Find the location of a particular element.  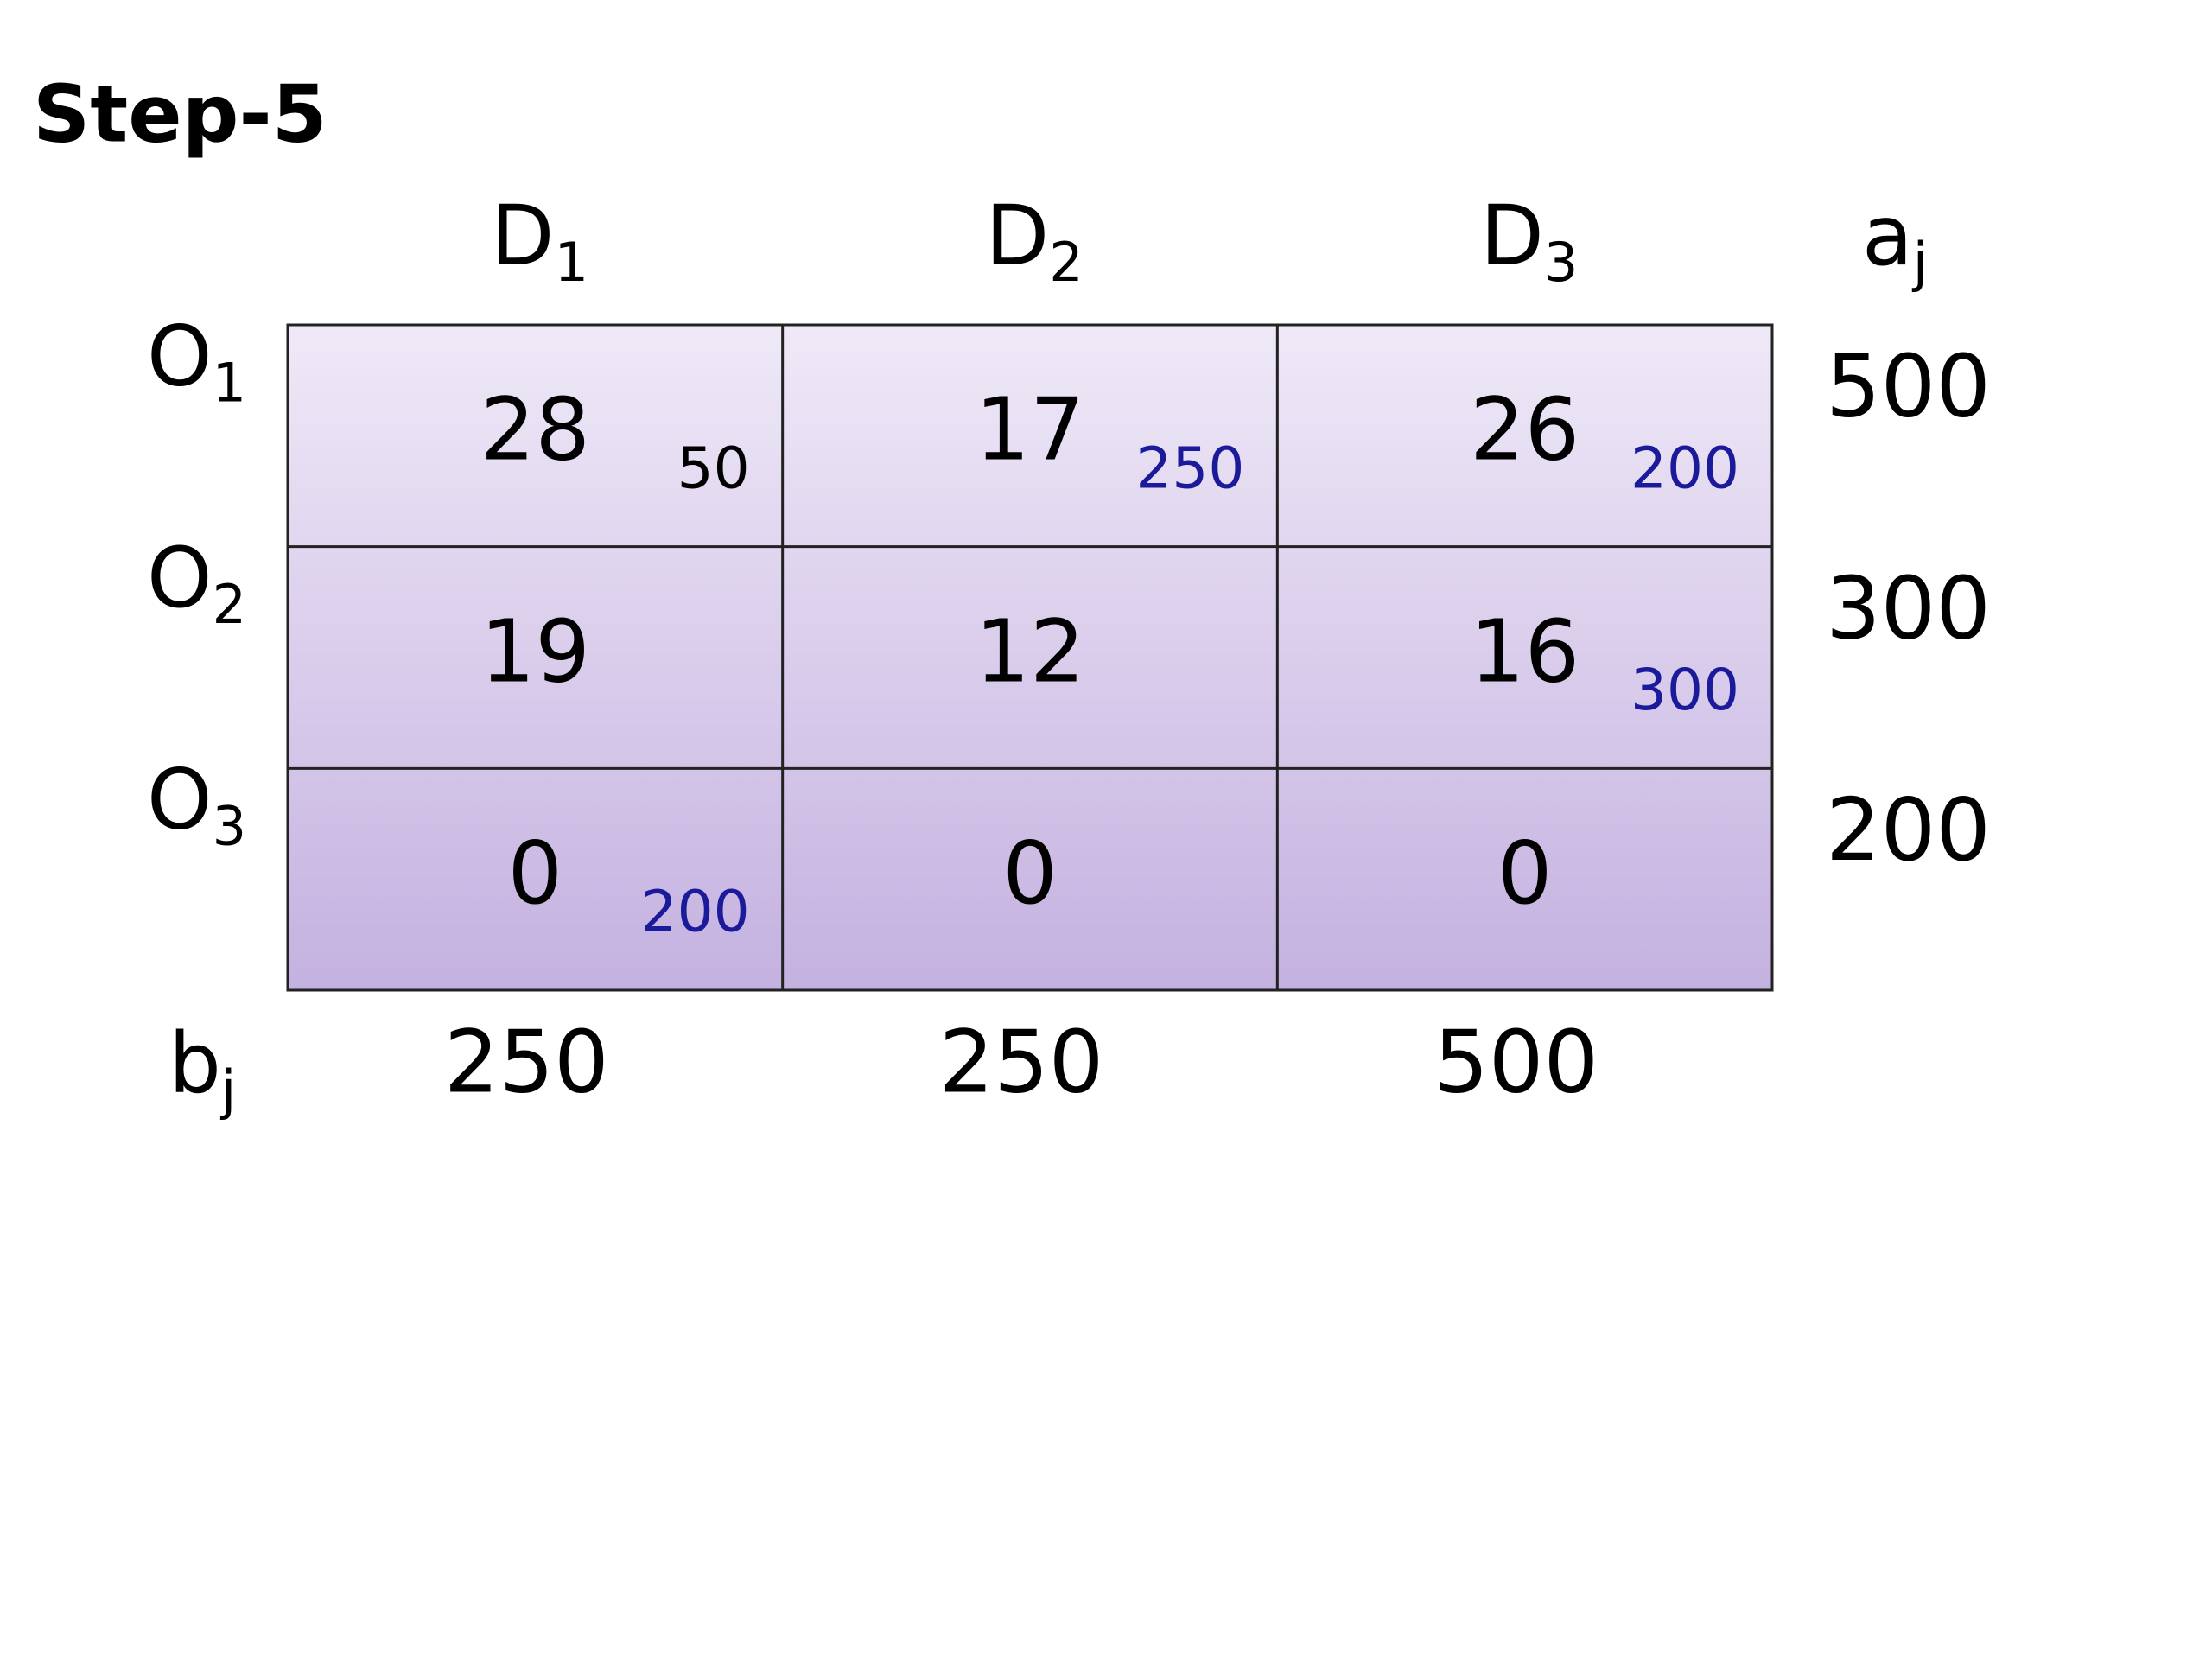

header-main: a is located at coordinates (1887, 236).